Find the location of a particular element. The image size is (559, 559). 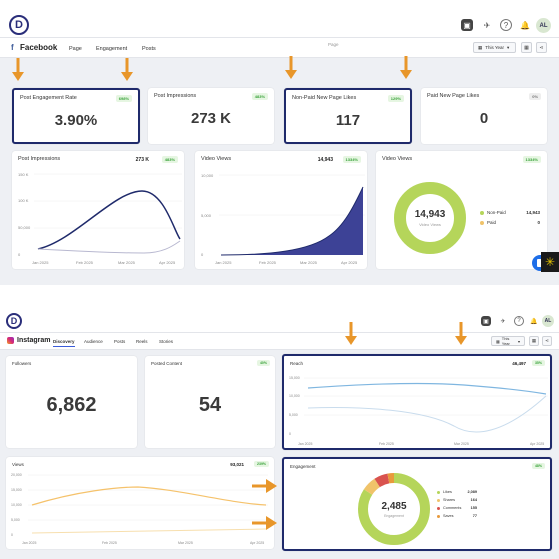

kpi-card-nonpaid-likes: Non-Paid New Page Likes 129% 117 is located at coordinates (348, 116).